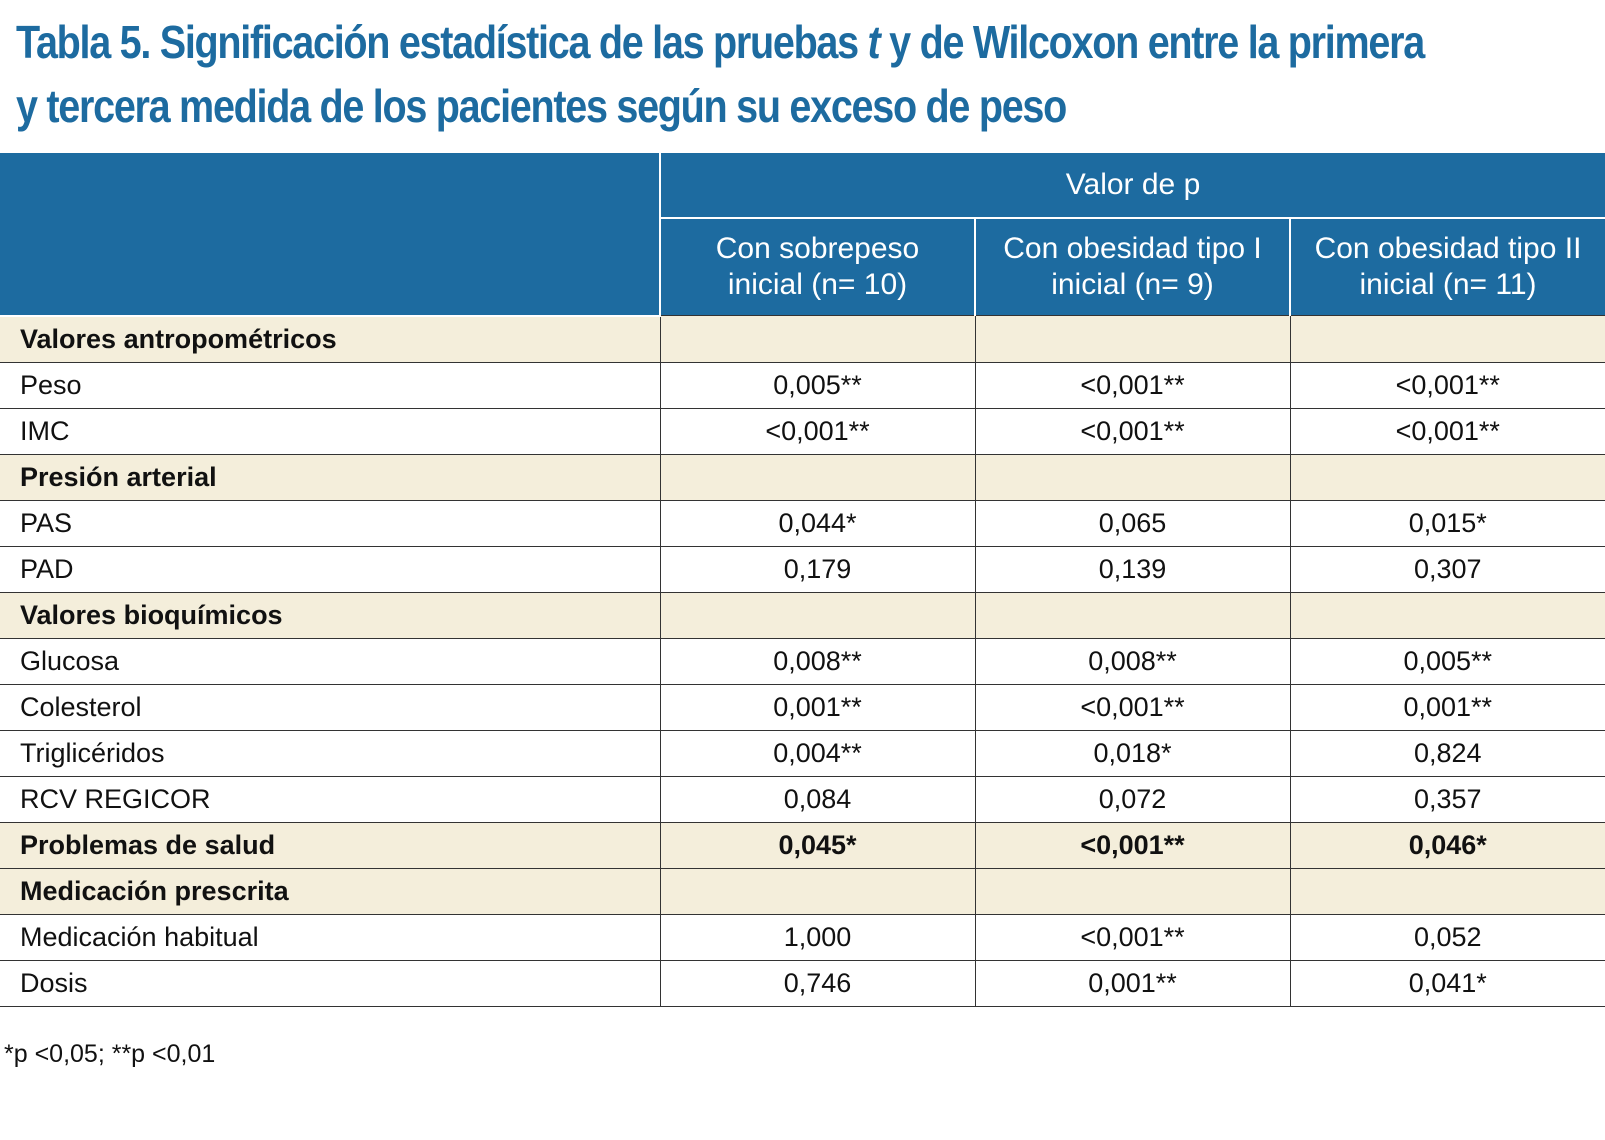 The height and width of the screenshot is (1140, 1605). I want to click on section-row-medicacion: Medicación prescrita, so click(802, 890).